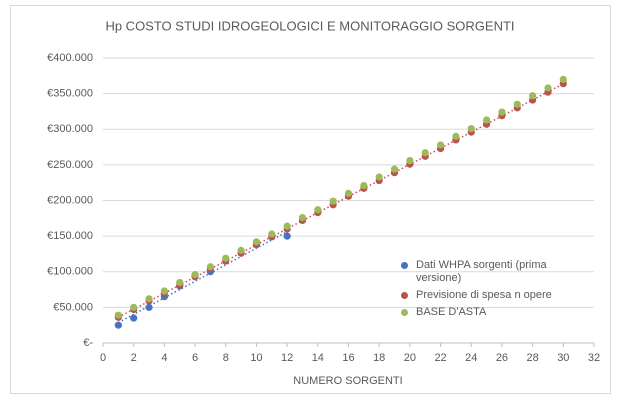 This screenshot has height=403, width=617. What do you see at coordinates (70, 200) in the screenshot?
I see `y-tick-label: €200.000` at bounding box center [70, 200].